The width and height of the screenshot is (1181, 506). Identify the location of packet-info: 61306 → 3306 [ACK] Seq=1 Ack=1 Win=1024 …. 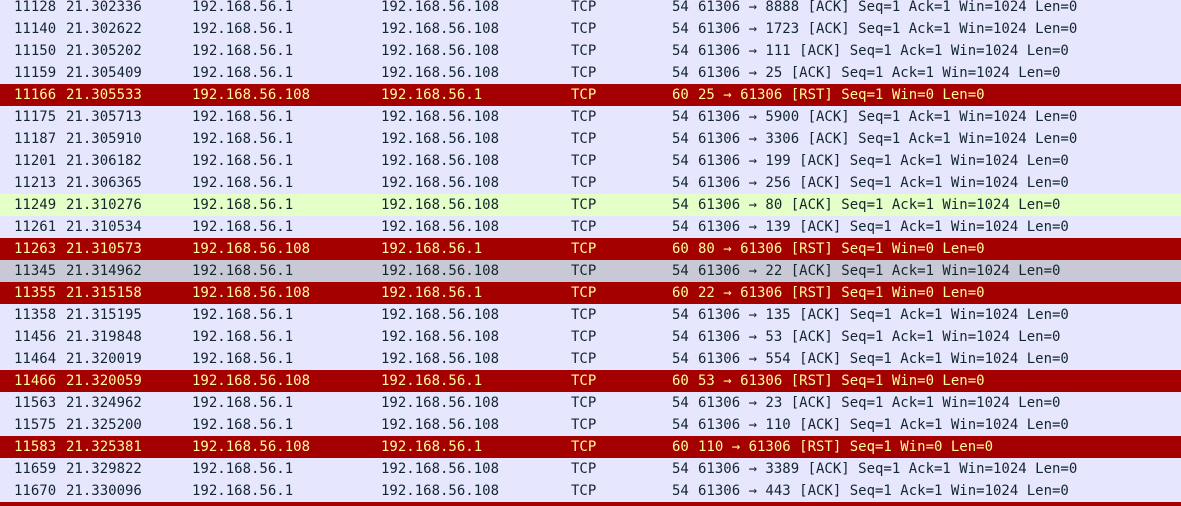
(888, 139).